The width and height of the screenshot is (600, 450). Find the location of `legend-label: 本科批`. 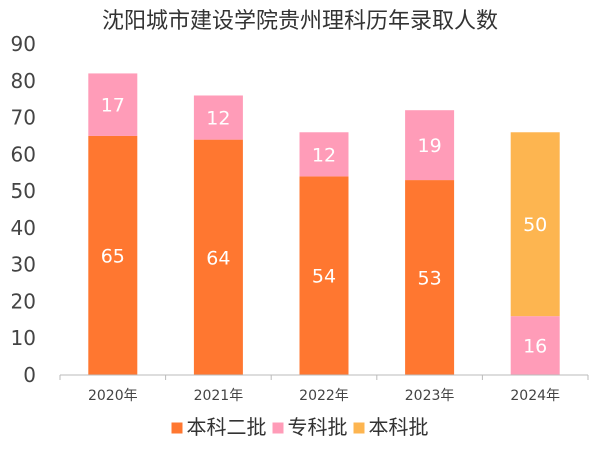

legend-label: 本科批 is located at coordinates (399, 427).